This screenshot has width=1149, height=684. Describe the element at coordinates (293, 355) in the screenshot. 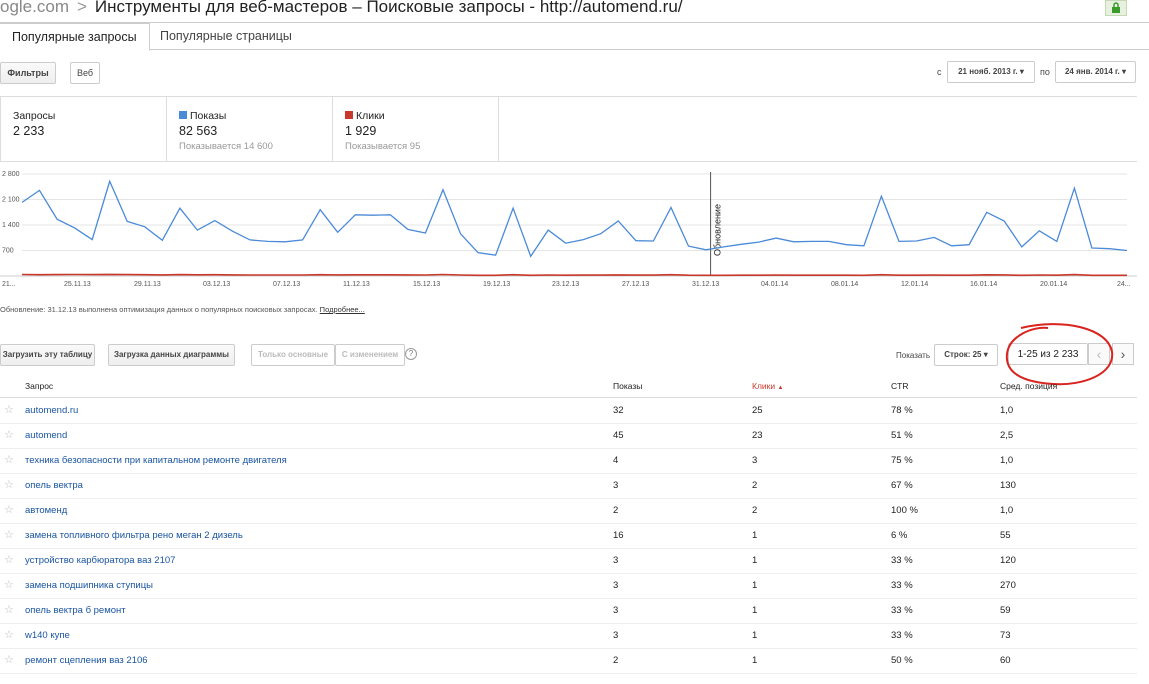

I see `only-main-toggle: Только основные` at that location.